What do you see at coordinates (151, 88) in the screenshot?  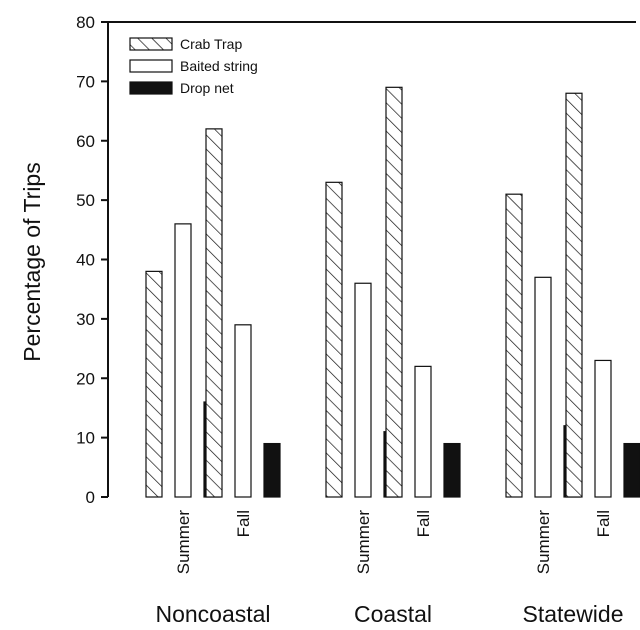 I see `legend-swatch-drop-net` at bounding box center [151, 88].